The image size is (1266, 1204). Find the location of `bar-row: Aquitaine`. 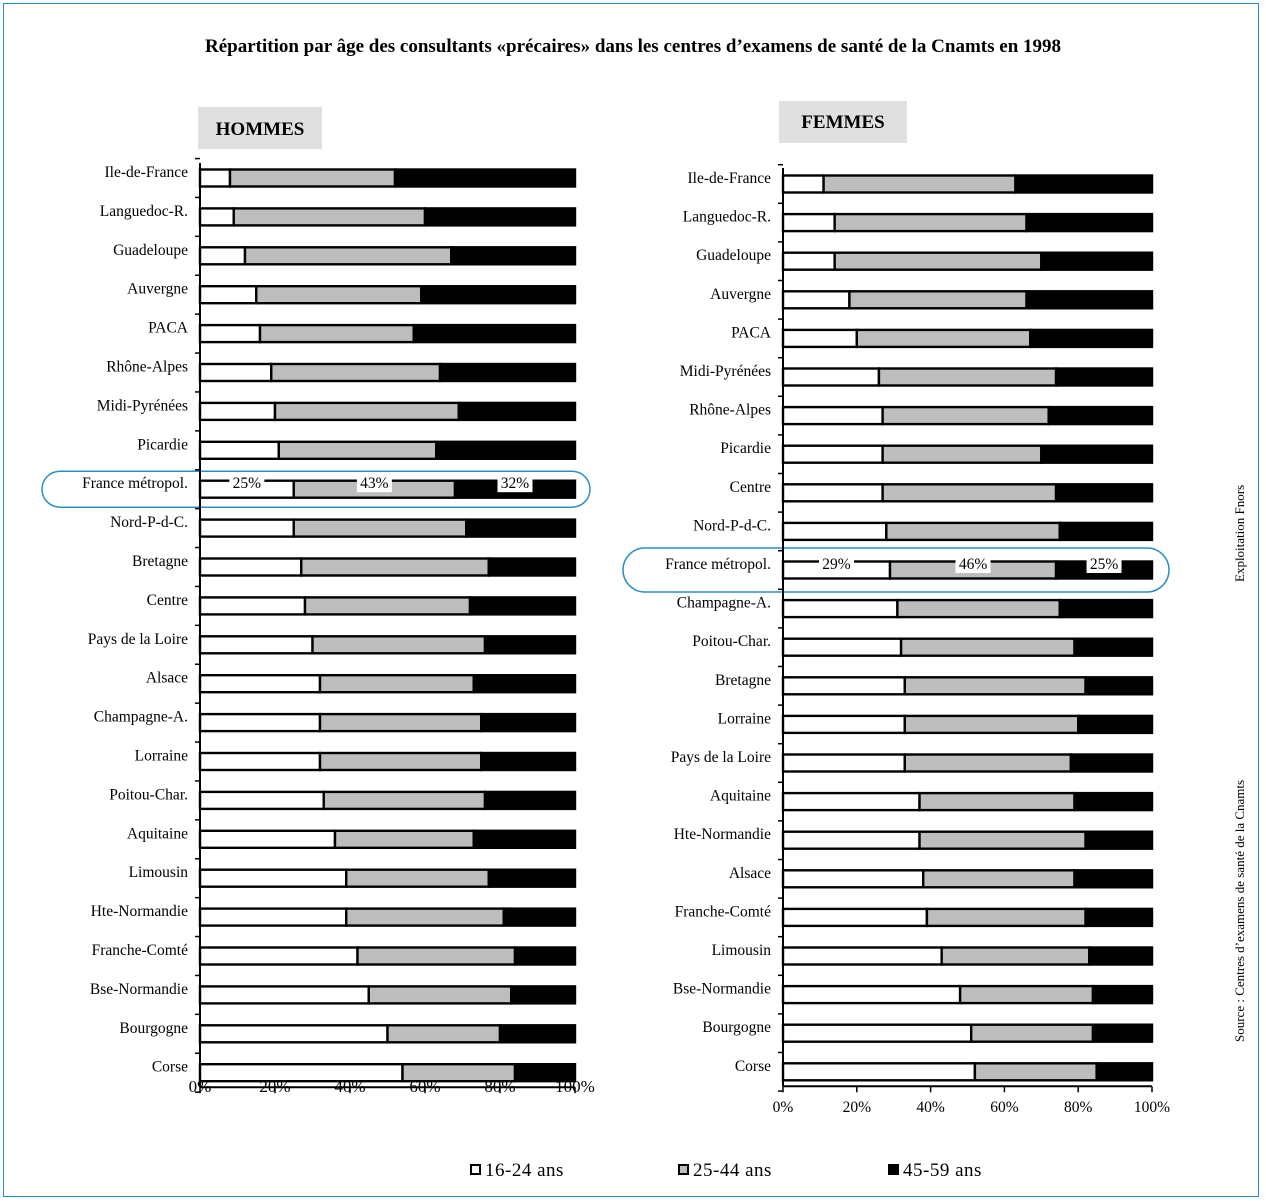

bar-row: Aquitaine is located at coordinates (932, 800).